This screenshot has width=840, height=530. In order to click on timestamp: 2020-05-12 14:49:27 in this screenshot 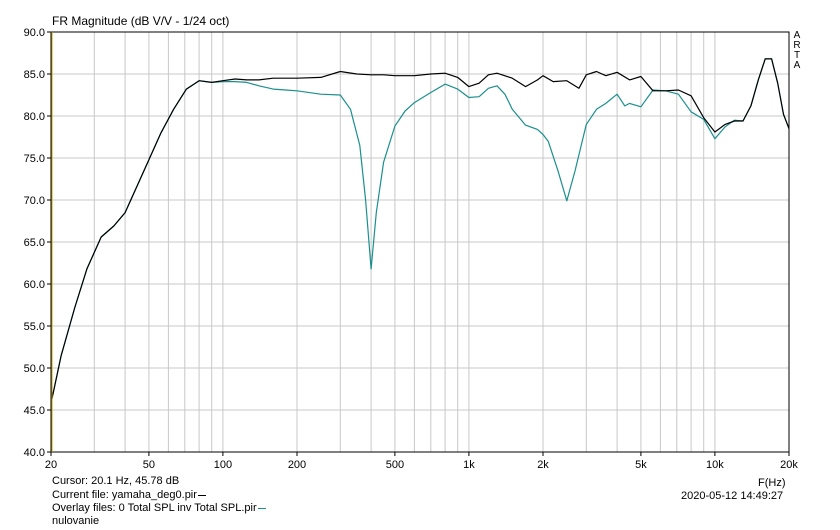, I will do `click(732, 496)`.